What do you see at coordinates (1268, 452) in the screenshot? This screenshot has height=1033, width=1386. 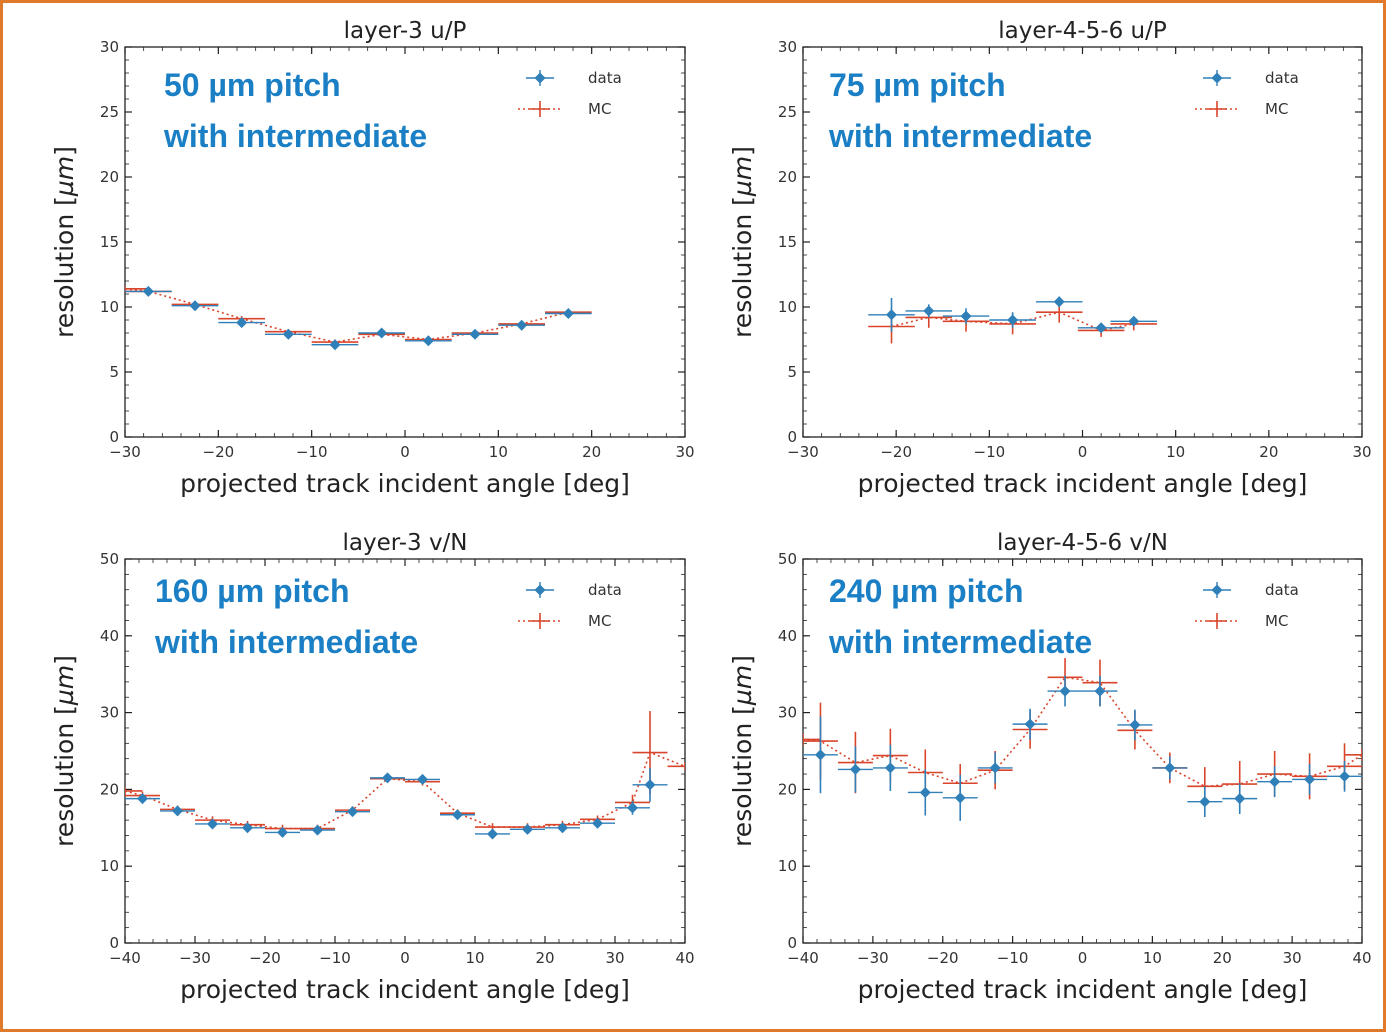 I see `x-tick-label: 20` at bounding box center [1268, 452].